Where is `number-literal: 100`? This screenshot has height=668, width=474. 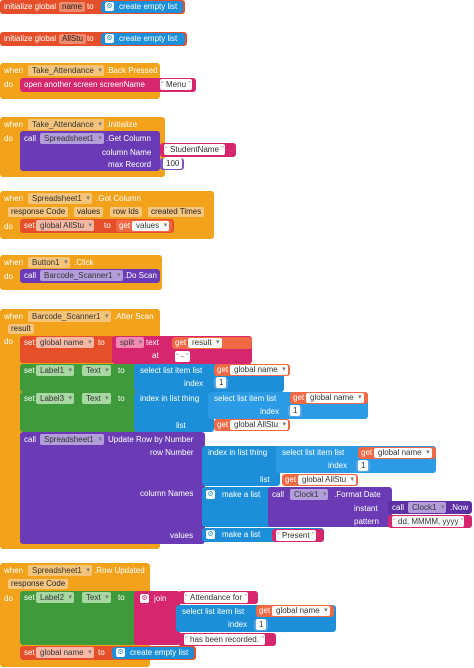 number-literal: 100 is located at coordinates (173, 163).